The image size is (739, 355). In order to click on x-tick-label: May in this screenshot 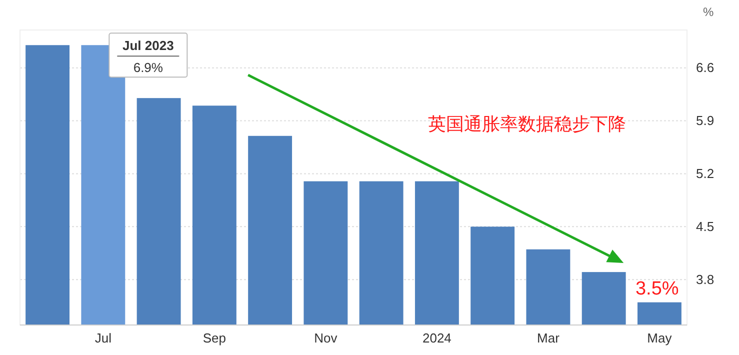, I will do `click(659, 338)`.